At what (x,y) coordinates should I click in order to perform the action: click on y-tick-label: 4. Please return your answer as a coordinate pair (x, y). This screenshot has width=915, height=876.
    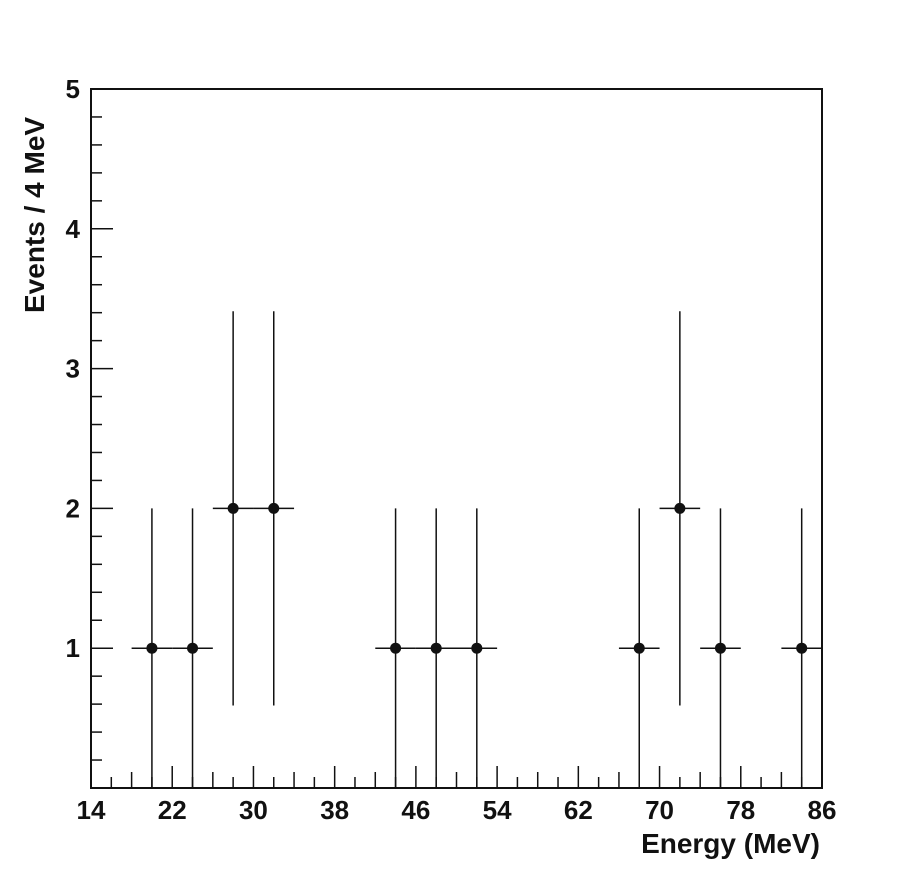
    Looking at the image, I should click on (73, 229).